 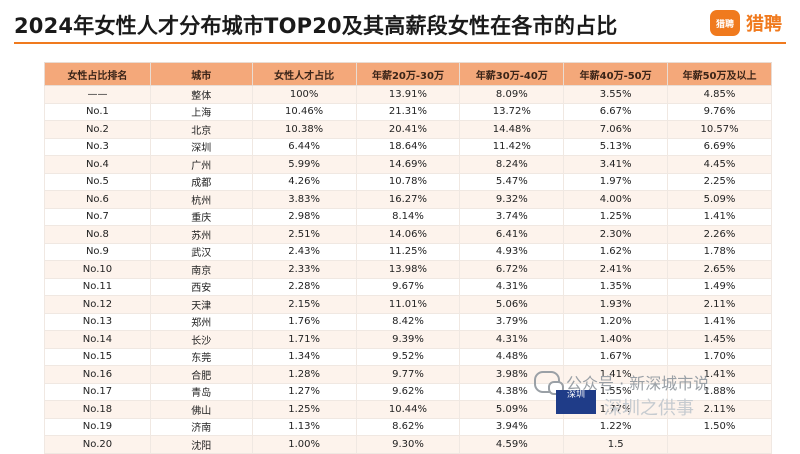 I want to click on cell-salary-30-40: 5.09%, so click(x=512, y=409).